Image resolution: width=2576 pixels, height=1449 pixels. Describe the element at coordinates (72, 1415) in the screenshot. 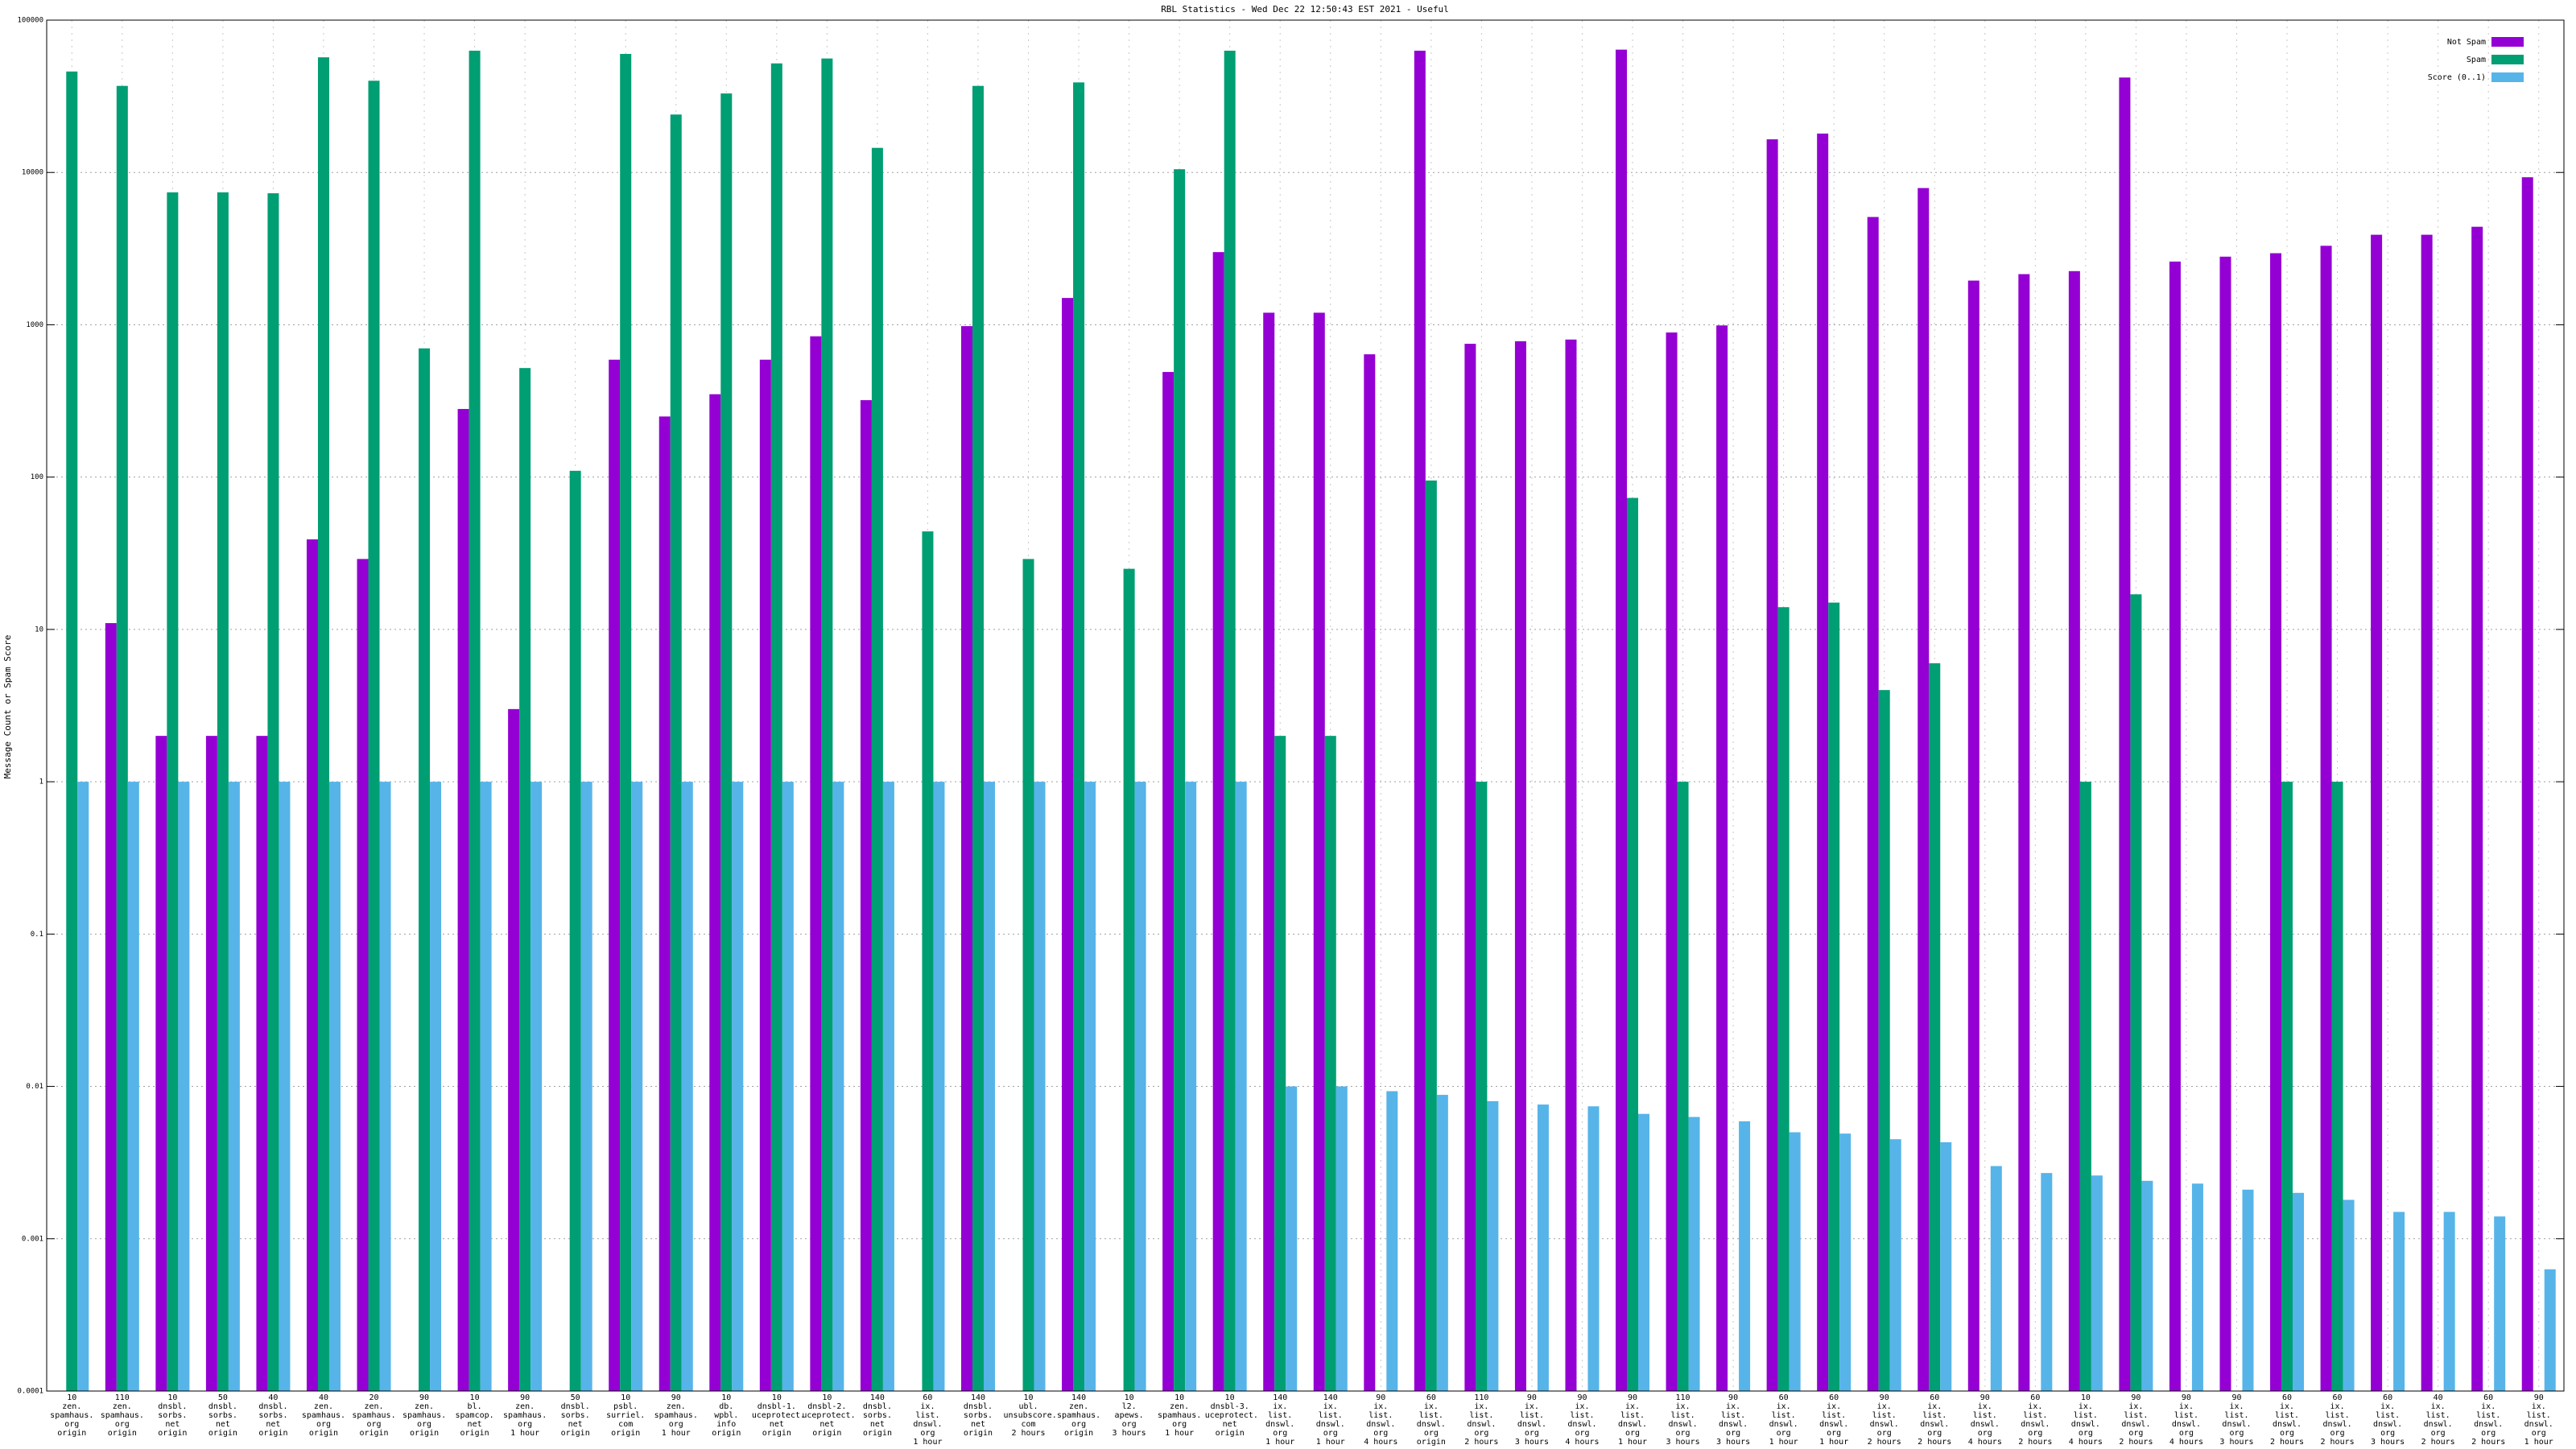

I see `x-tick-label: 10 zen. spamhaus. org origin` at that location.